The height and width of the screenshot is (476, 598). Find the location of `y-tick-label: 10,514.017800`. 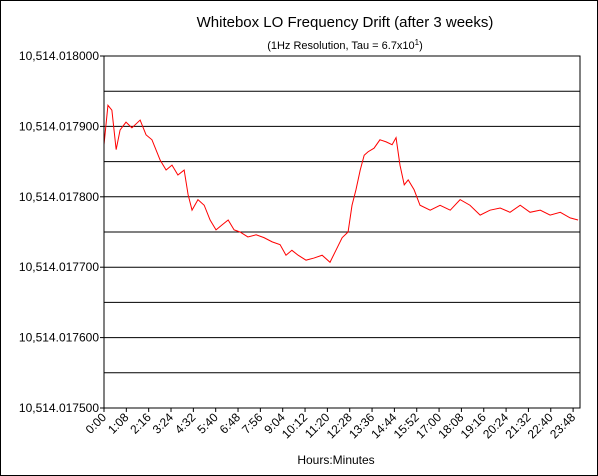

y-tick-label: 10,514.017800 is located at coordinates (59, 197).